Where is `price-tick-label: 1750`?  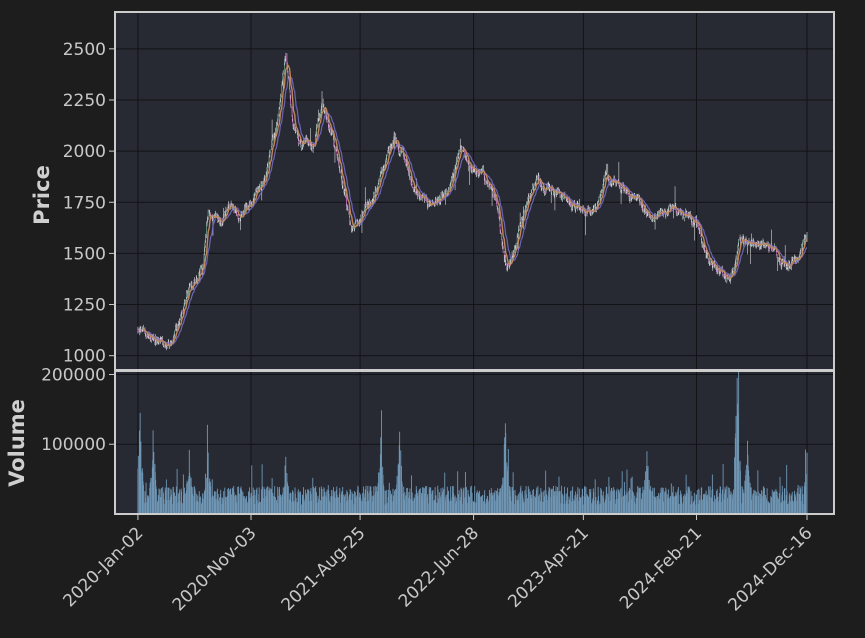 price-tick-label: 1750 is located at coordinates (84, 203).